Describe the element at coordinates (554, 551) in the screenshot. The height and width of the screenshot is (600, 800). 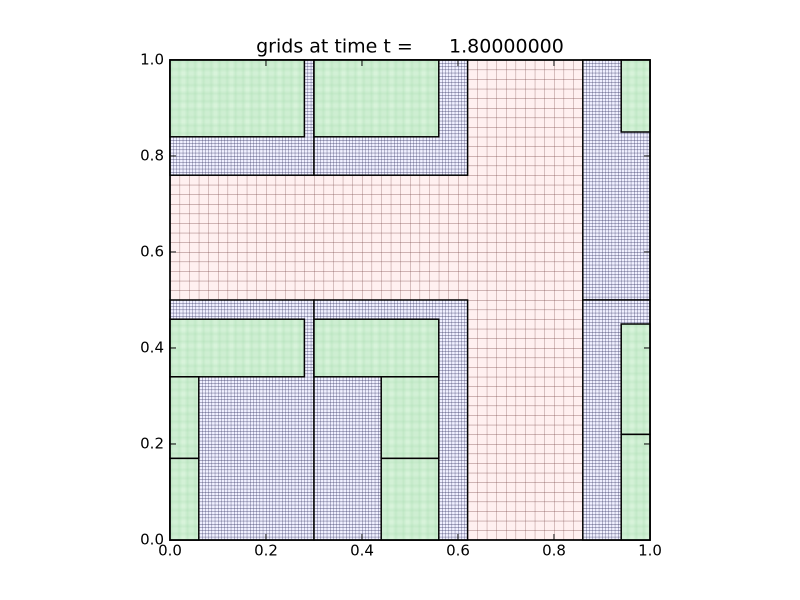
I see `x-tick-label: 0.8` at that location.